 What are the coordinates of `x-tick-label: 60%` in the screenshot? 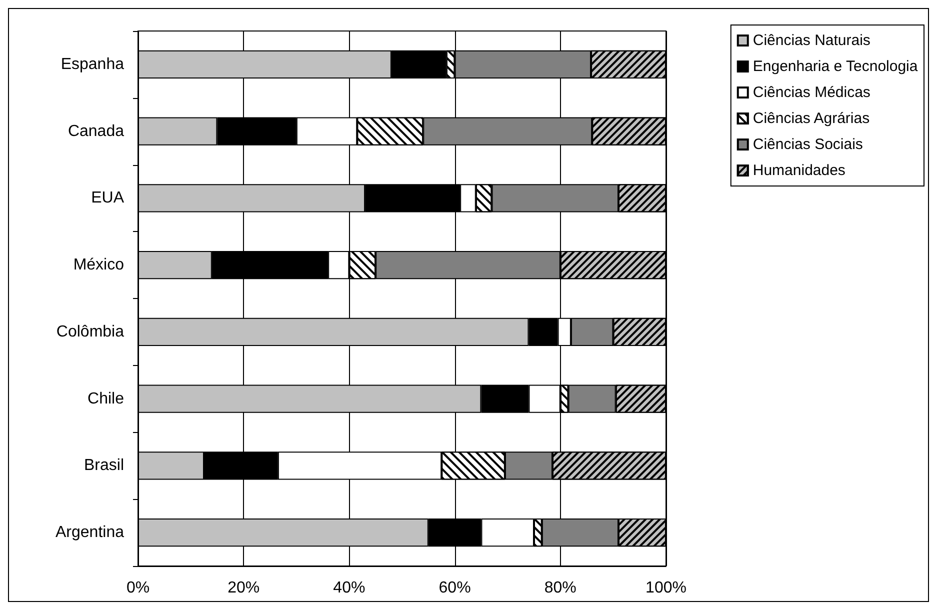 It's located at (454, 588).